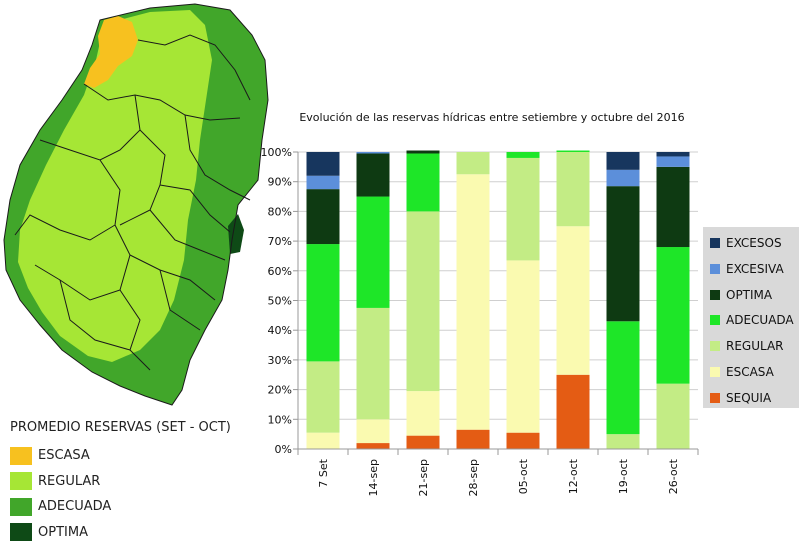 Image resolution: width=800 pixels, height=545 pixels. Describe the element at coordinates (473, 477) in the screenshot. I see `x-tick-label: 28-sep` at that location.